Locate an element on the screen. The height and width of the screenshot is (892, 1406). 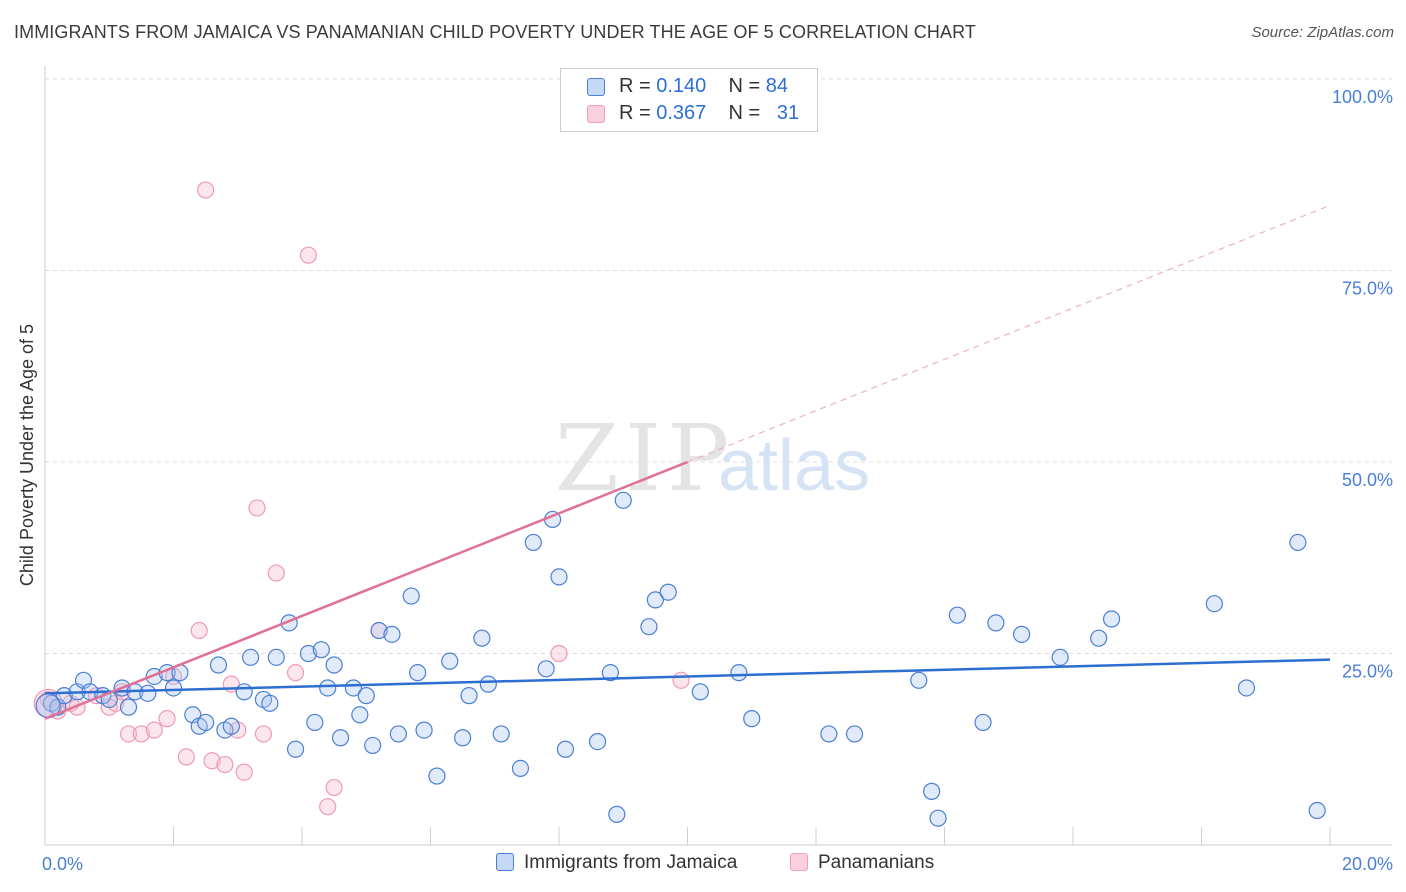
trend-line-jamaica is located at coordinates (687, 676).